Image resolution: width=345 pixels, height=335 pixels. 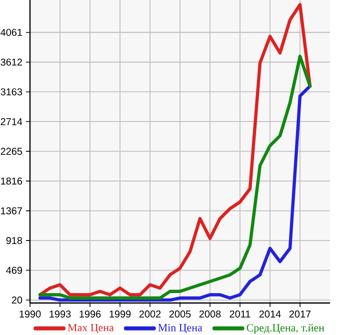 What do you see at coordinates (285, 329) in the screenshot?
I see `legend-label: Сред.Цена, т.йен` at bounding box center [285, 329].